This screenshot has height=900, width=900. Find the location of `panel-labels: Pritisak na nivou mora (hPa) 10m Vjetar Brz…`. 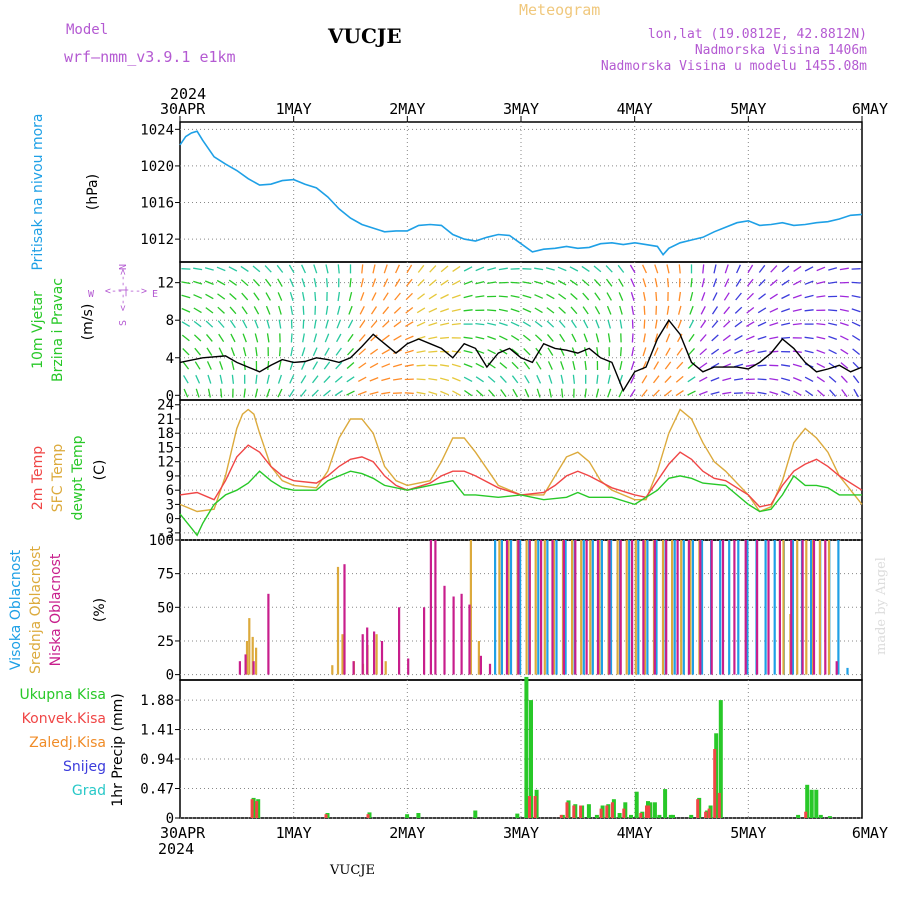

panel-labels: Pritisak na nivou mora (hPa) 10m Vjetar Brz… is located at coordinates (83, 459).